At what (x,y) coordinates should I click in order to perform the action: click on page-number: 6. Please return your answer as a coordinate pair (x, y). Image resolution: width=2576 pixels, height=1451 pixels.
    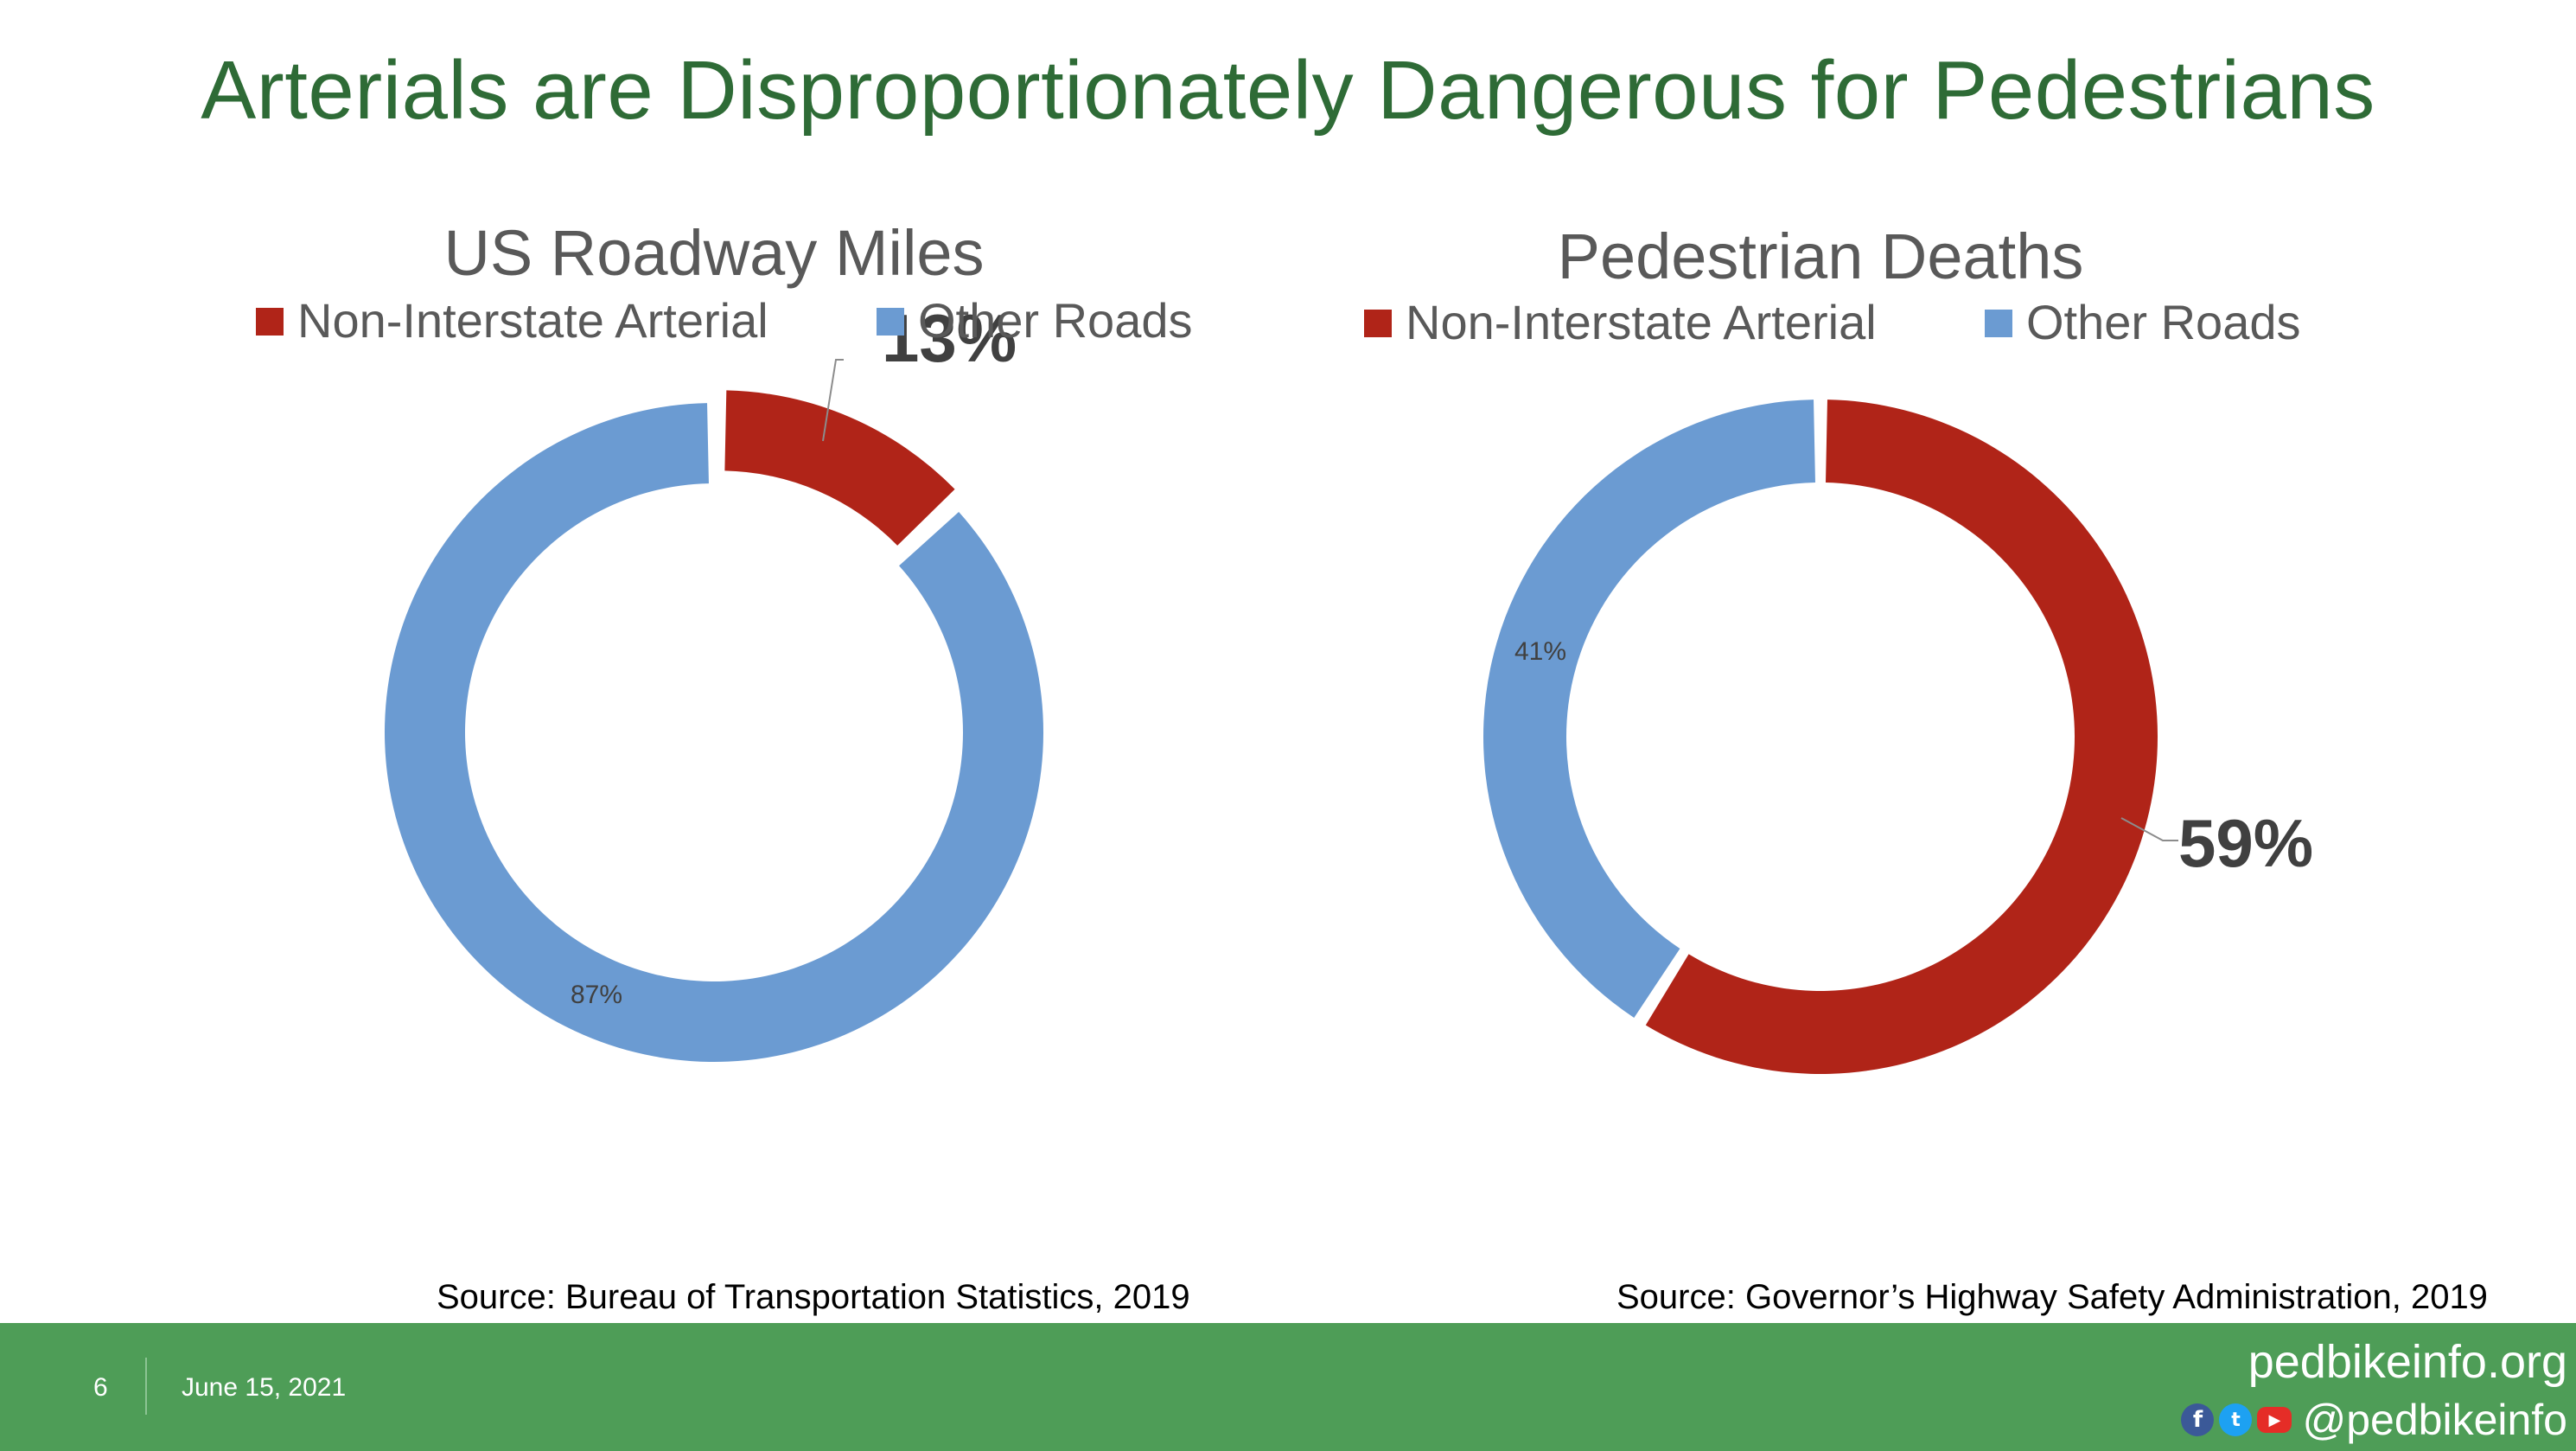
    Looking at the image, I should click on (100, 1387).